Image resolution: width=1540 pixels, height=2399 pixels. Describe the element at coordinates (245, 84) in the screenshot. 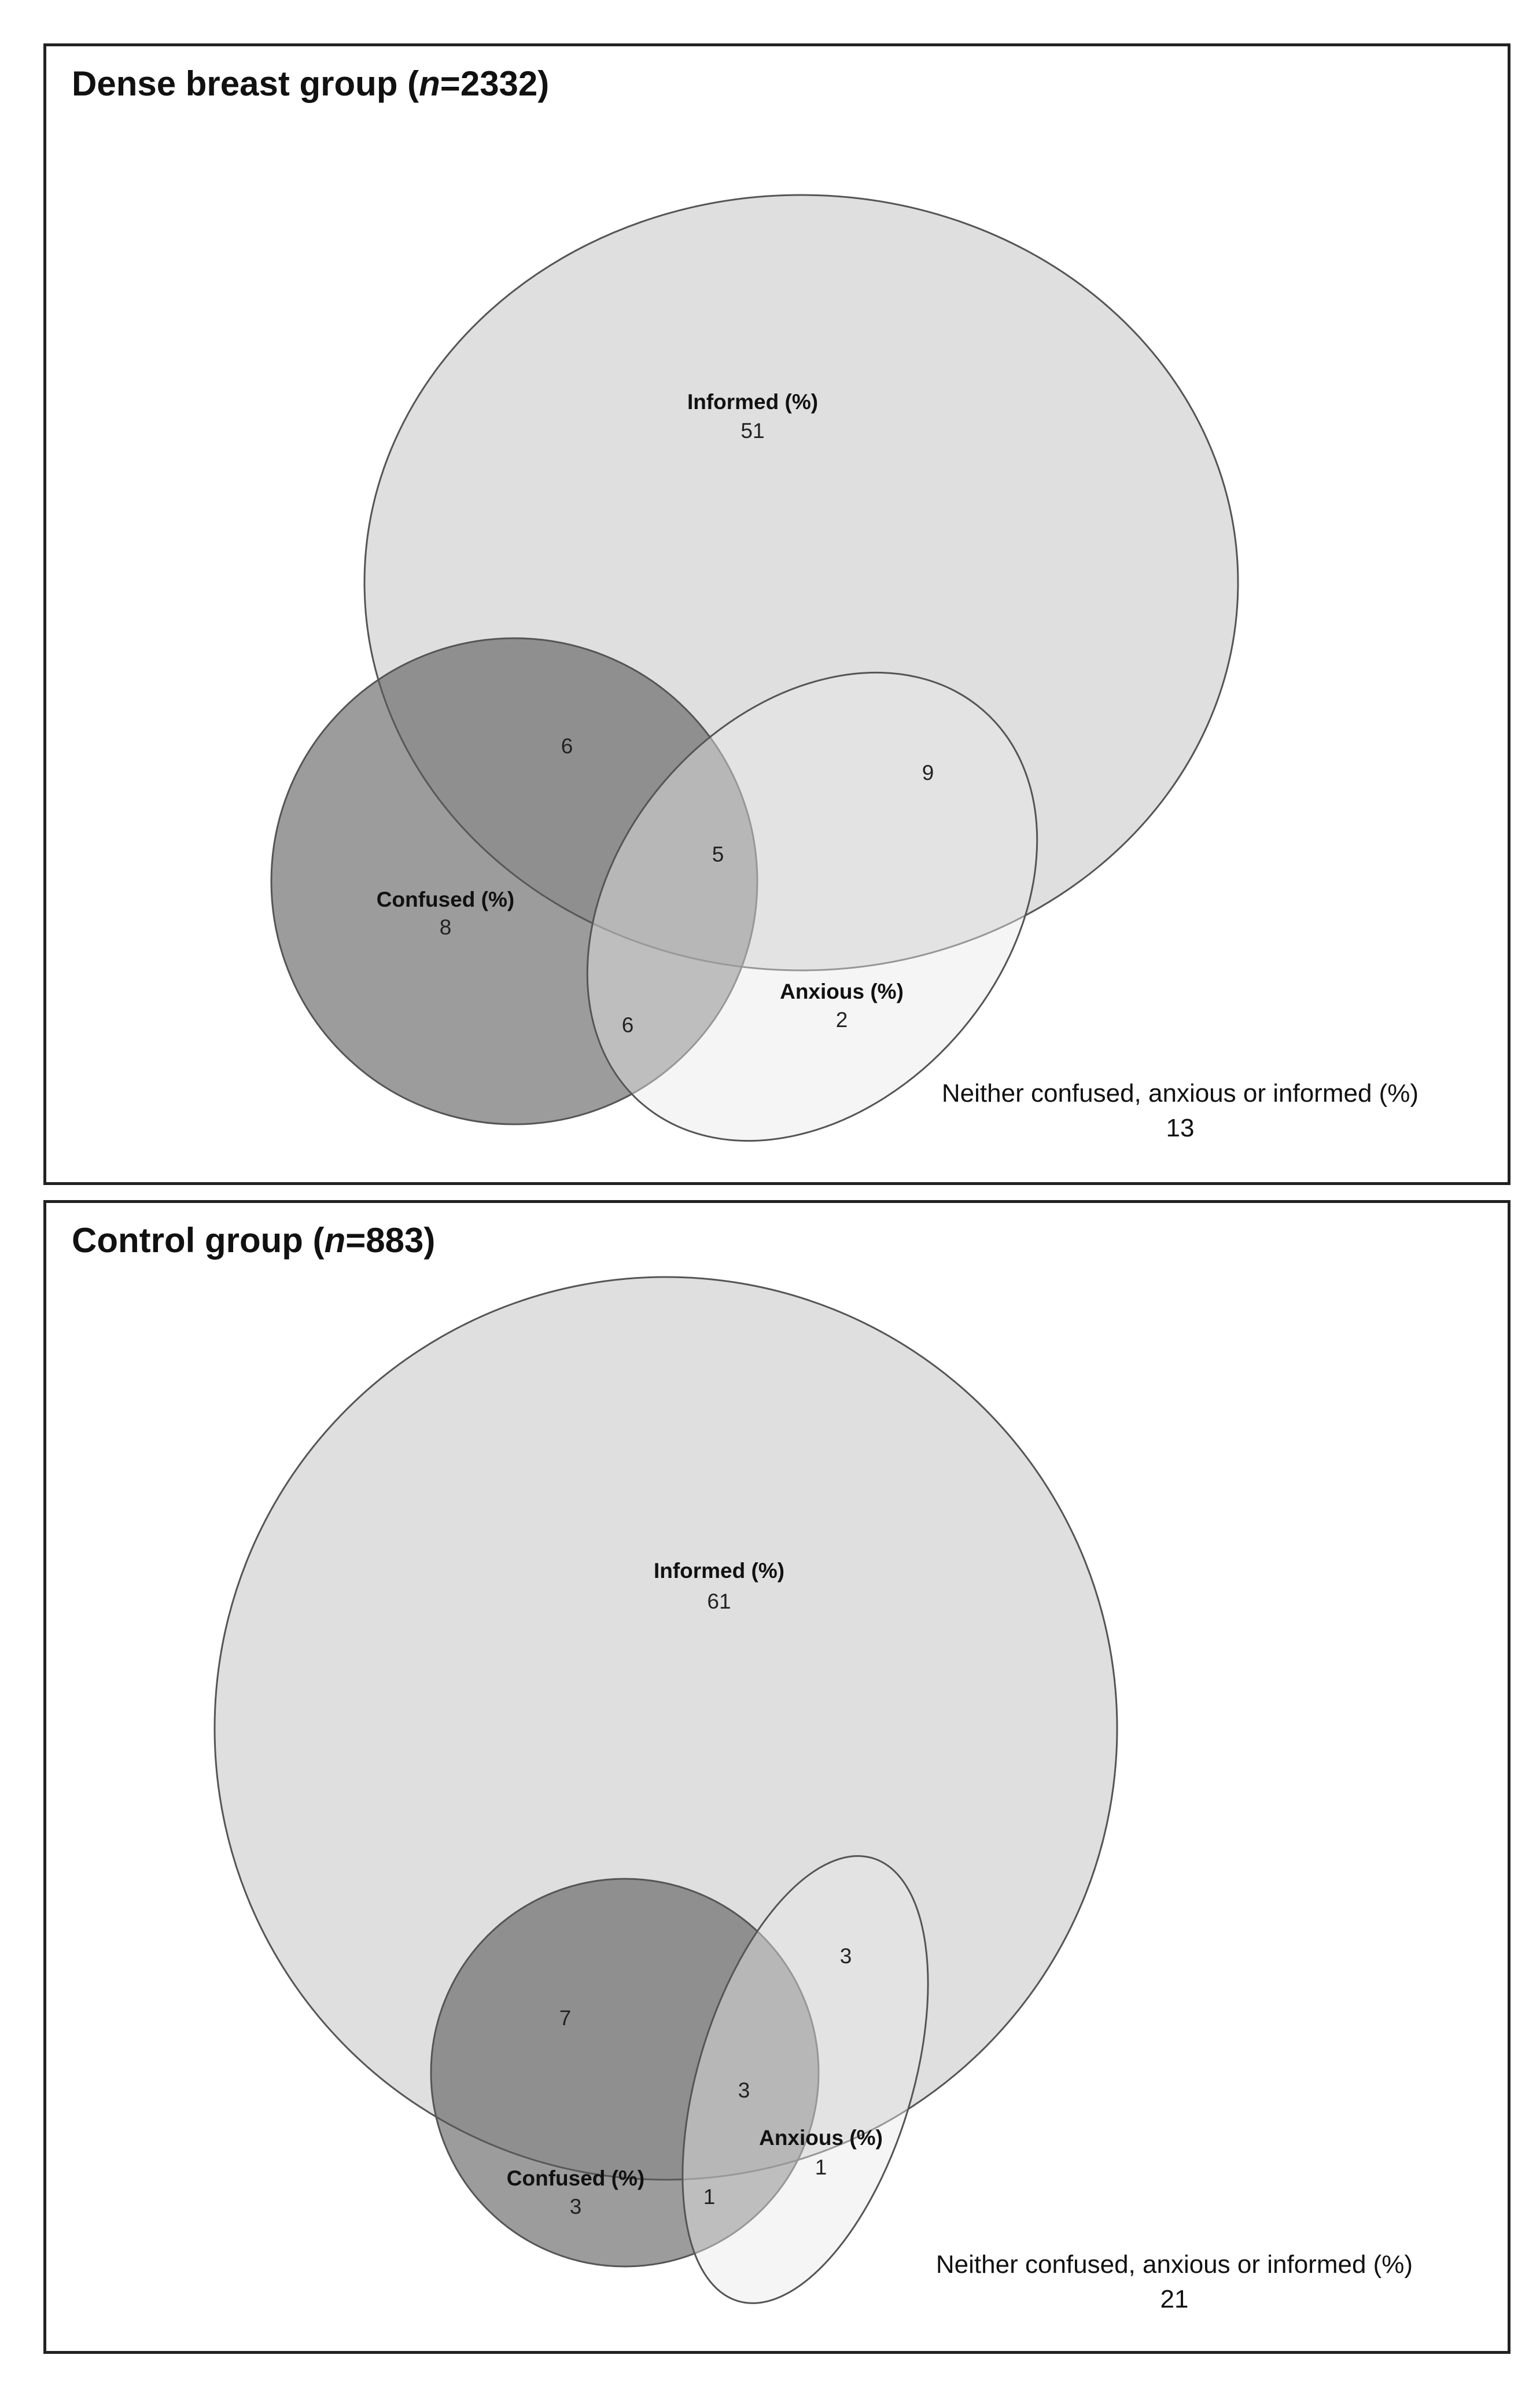

I see `title-prefix: Dense breast group (` at that location.